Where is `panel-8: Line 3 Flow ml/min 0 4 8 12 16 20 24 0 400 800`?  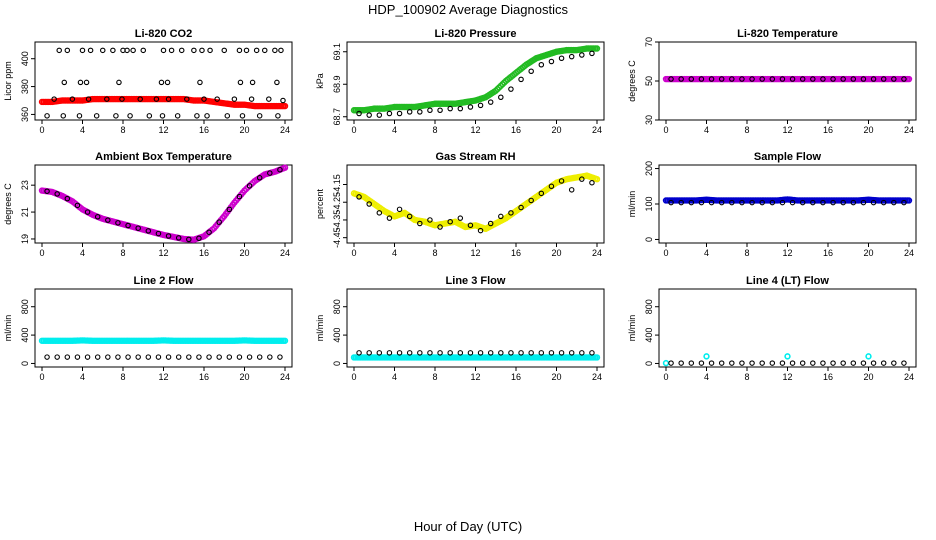 panel-8: Line 3 Flow ml/min 0 4 8 12 16 20 24 0 400 800 is located at coordinates (460, 328).